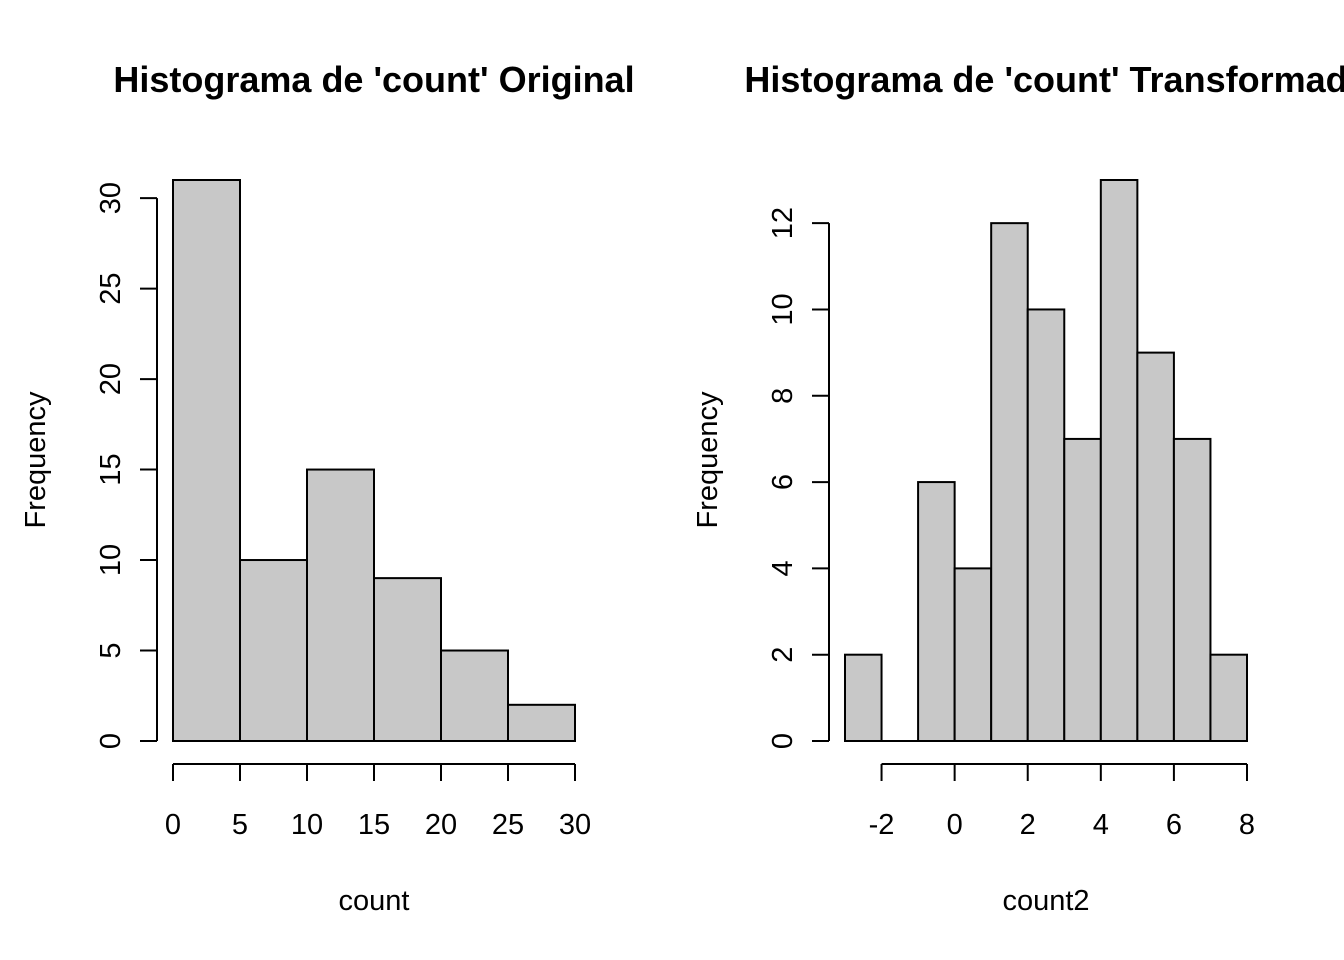  Describe the element at coordinates (575, 825) in the screenshot. I see `x-tick-label: 30` at that location.